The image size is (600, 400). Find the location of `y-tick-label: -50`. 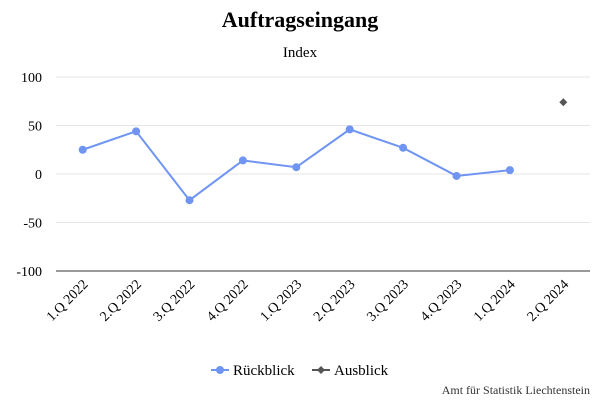

y-tick-label: -50 is located at coordinates (32, 224).